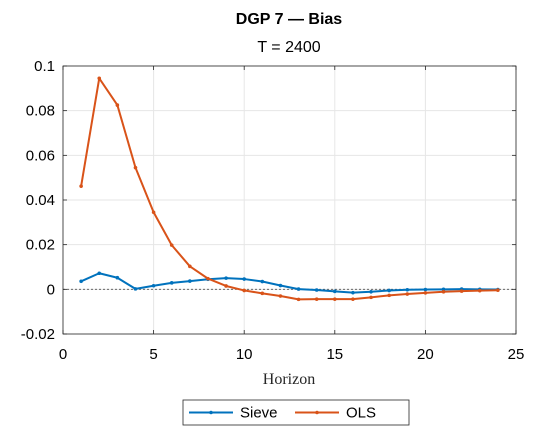  Describe the element at coordinates (361, 413) in the screenshot. I see `legend-label-ols: OLS` at that location.